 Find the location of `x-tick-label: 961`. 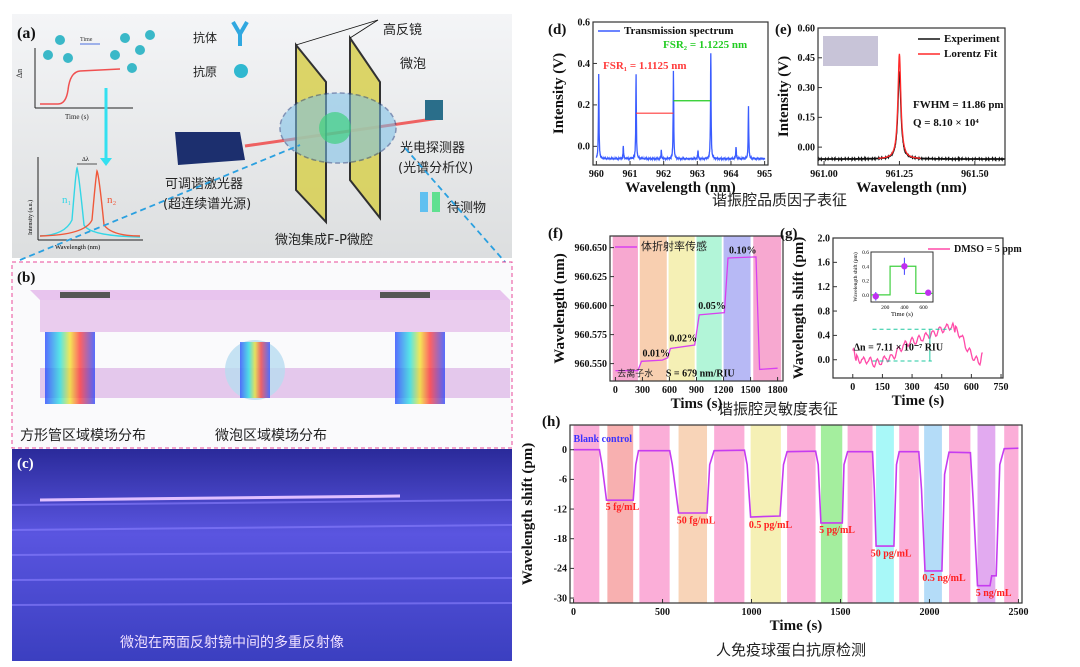

x-tick-label: 961 is located at coordinates (630, 174).